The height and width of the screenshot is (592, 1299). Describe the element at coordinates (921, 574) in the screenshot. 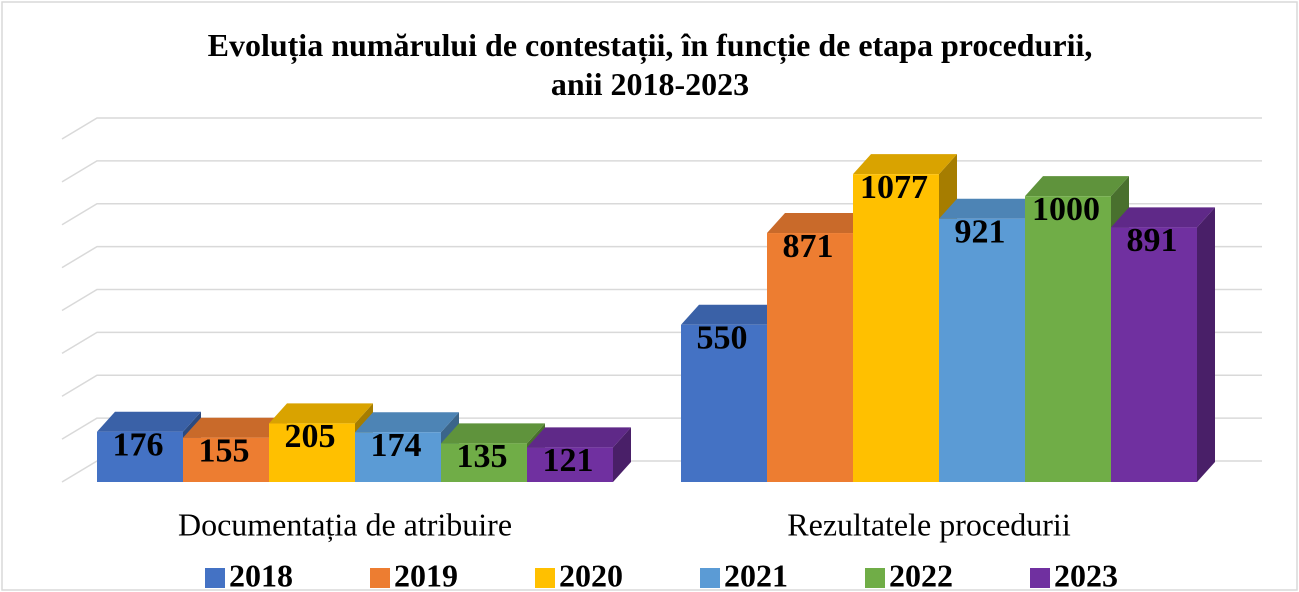

I see `legend-label: 2022` at that location.